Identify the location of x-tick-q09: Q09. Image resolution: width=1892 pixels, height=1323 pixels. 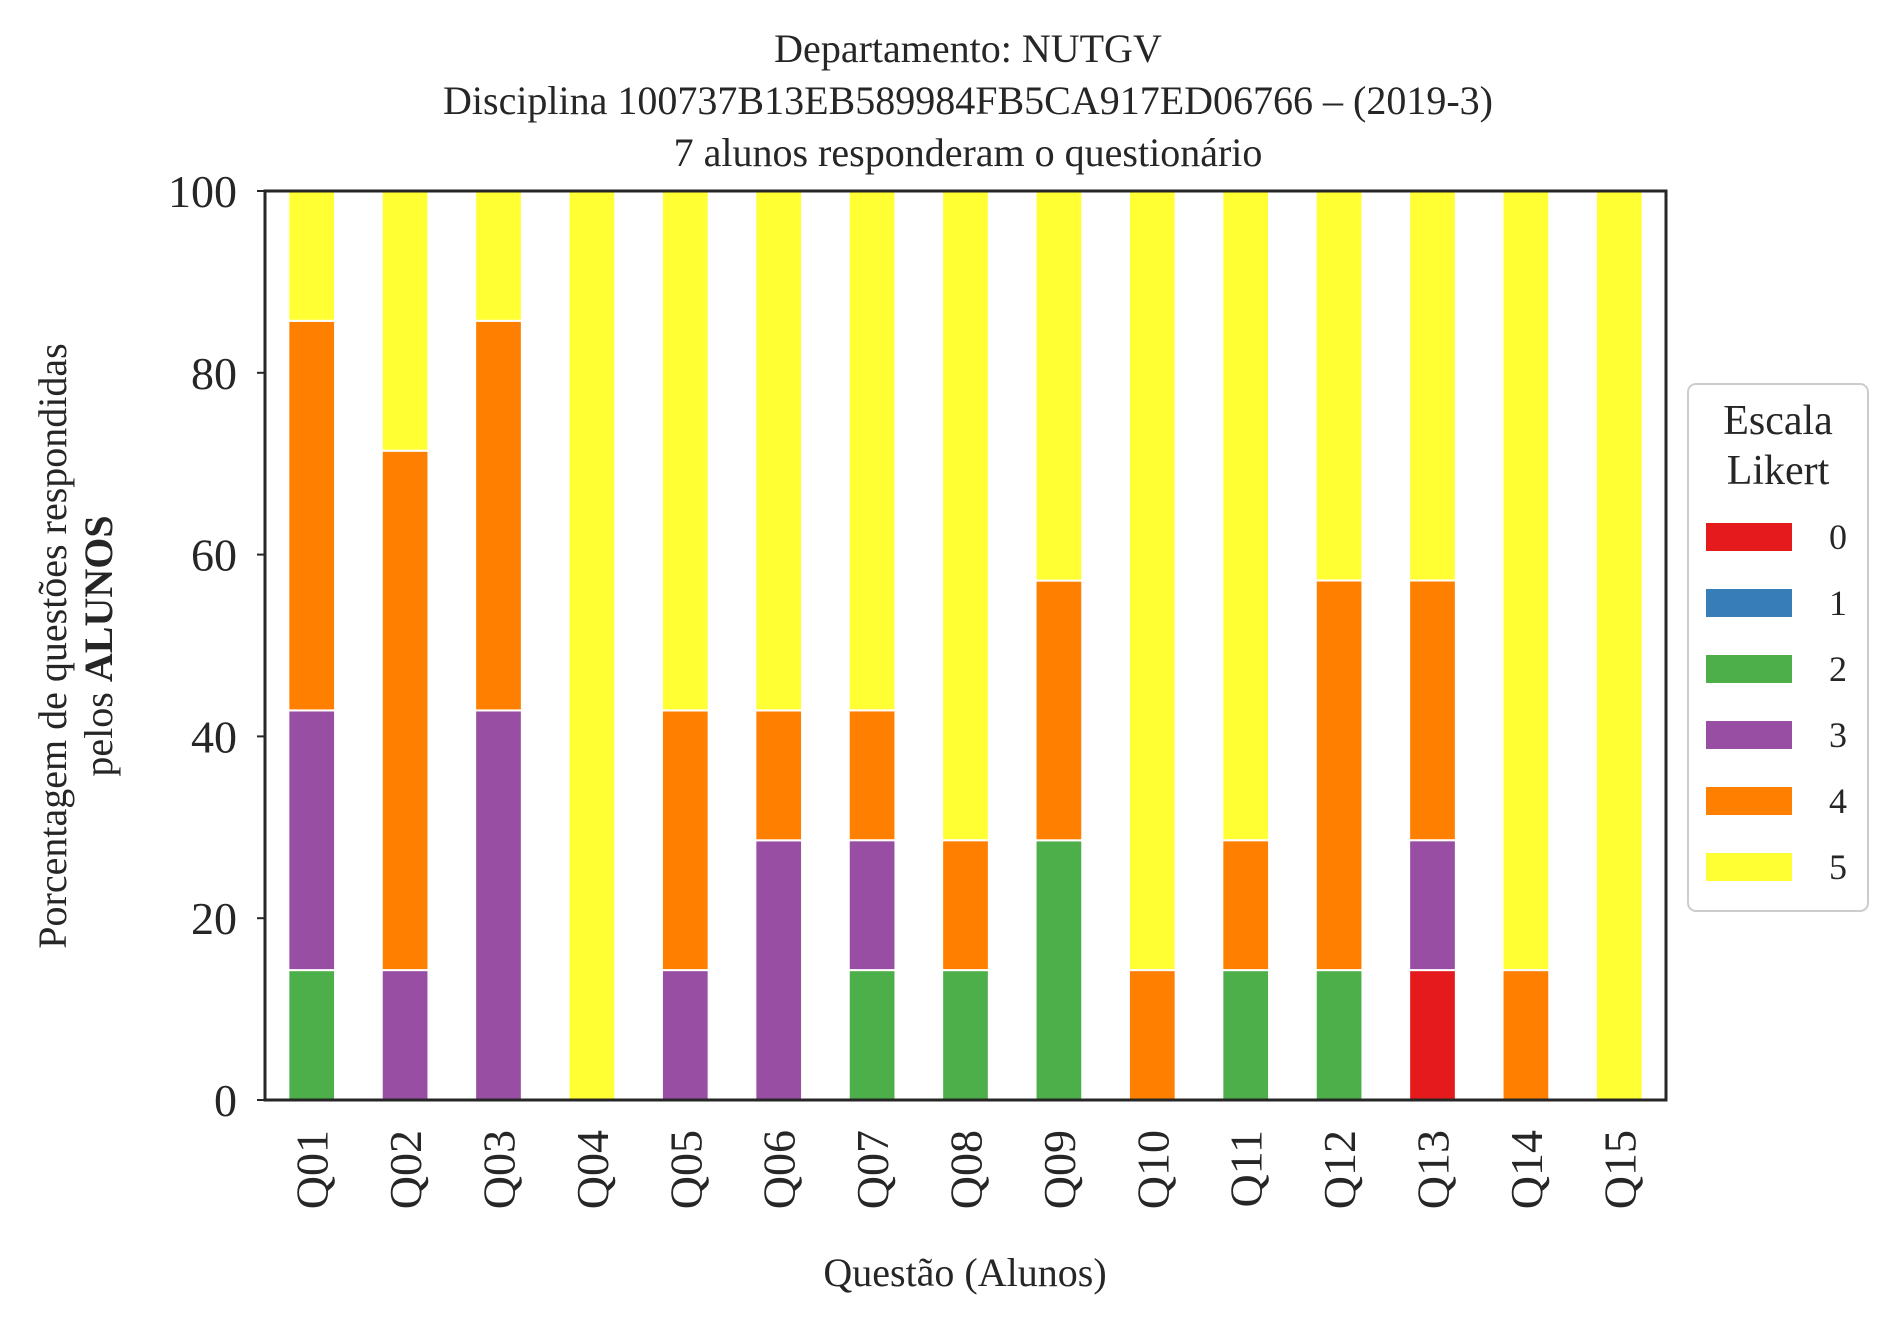
(1059, 1169).